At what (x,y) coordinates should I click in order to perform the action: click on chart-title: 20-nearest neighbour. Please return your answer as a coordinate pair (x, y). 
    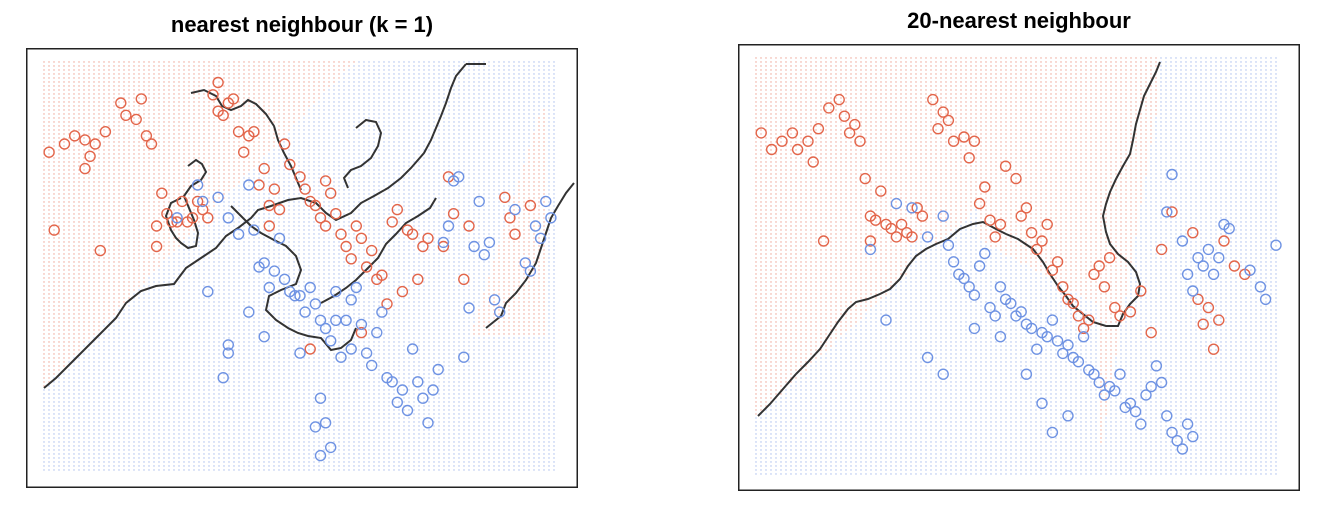
    Looking at the image, I should click on (1019, 21).